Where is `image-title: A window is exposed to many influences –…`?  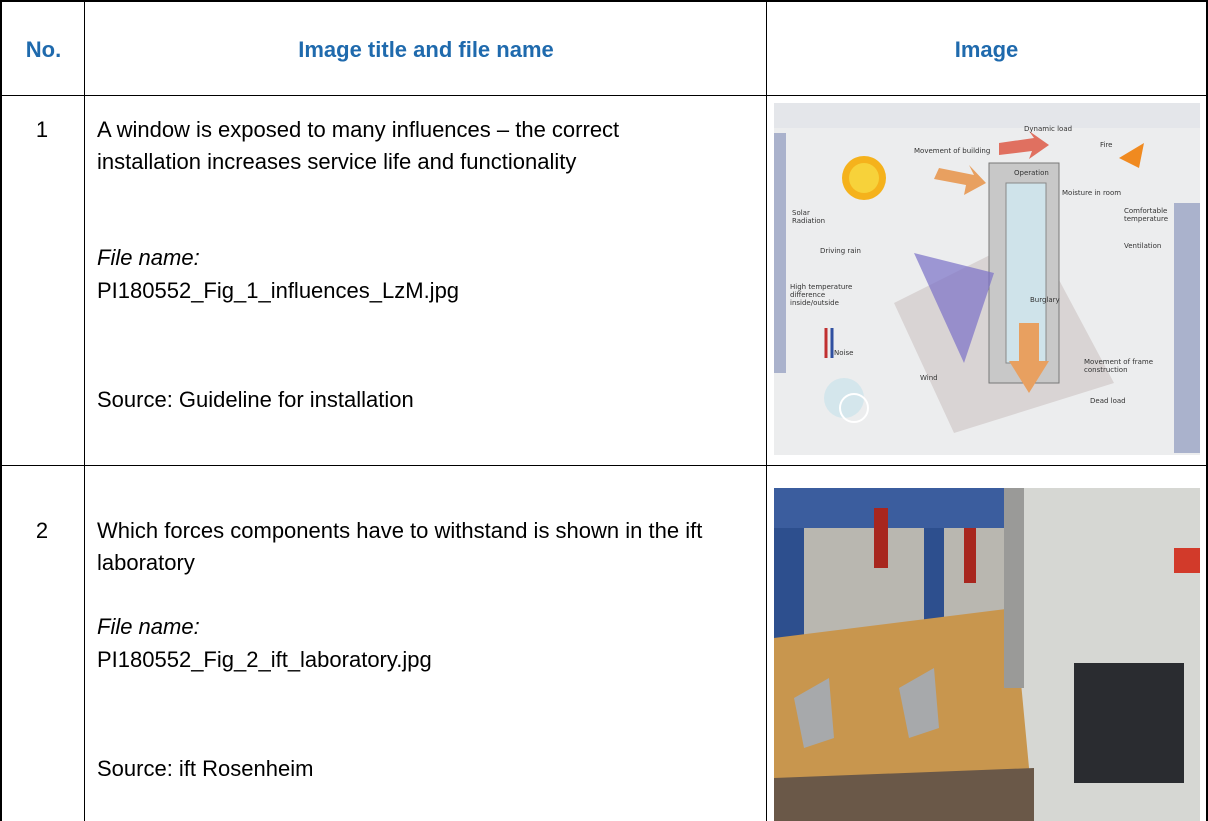
image-title: A window is exposed to many influences –… is located at coordinates (358, 145).